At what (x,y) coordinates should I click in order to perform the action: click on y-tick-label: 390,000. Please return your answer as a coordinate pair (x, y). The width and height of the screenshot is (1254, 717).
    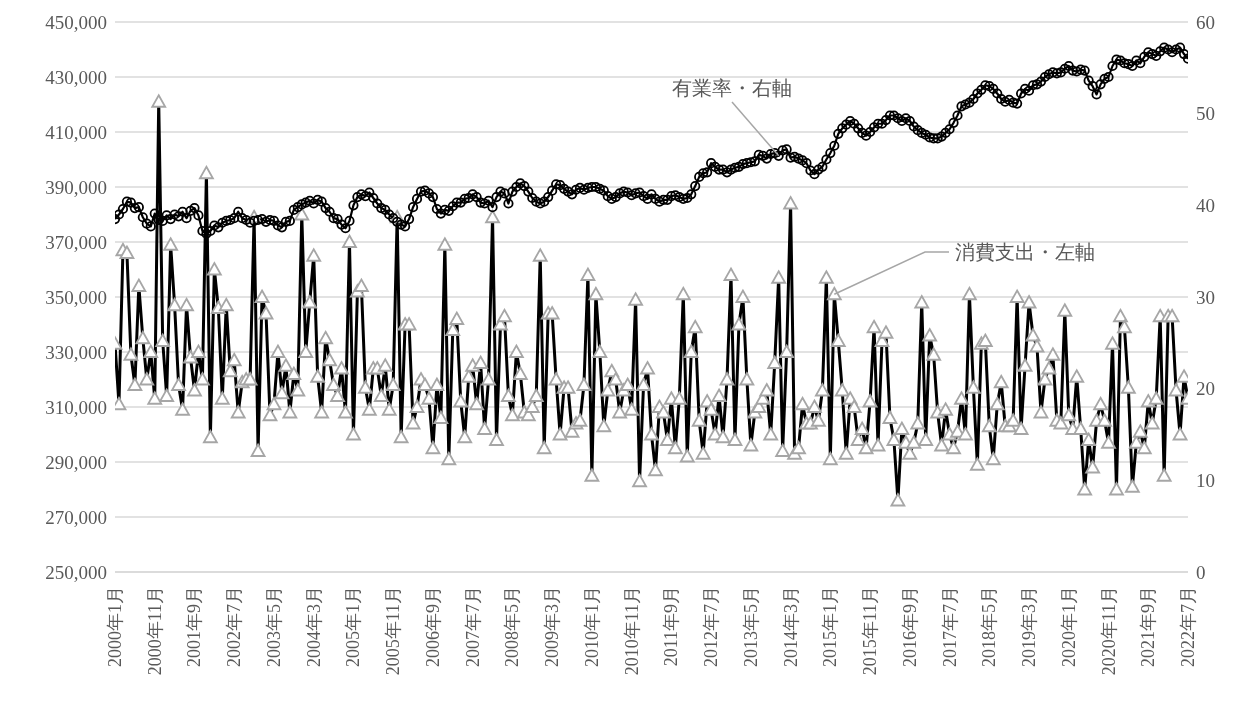
    Looking at the image, I should click on (76, 187).